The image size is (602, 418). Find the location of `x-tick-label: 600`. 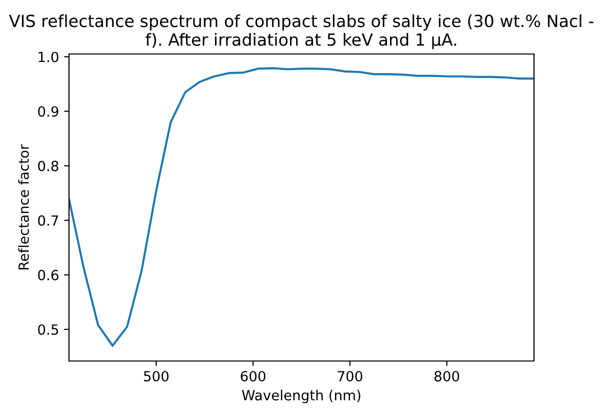

x-tick-label: 600 is located at coordinates (253, 376).